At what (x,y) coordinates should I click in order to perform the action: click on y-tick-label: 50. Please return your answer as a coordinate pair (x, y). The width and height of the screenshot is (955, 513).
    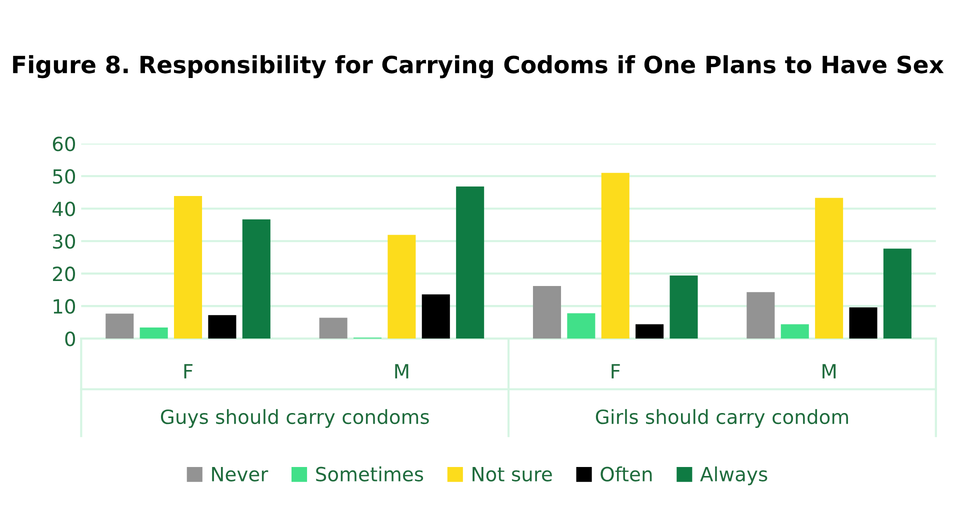
    Looking at the image, I should click on (64, 176).